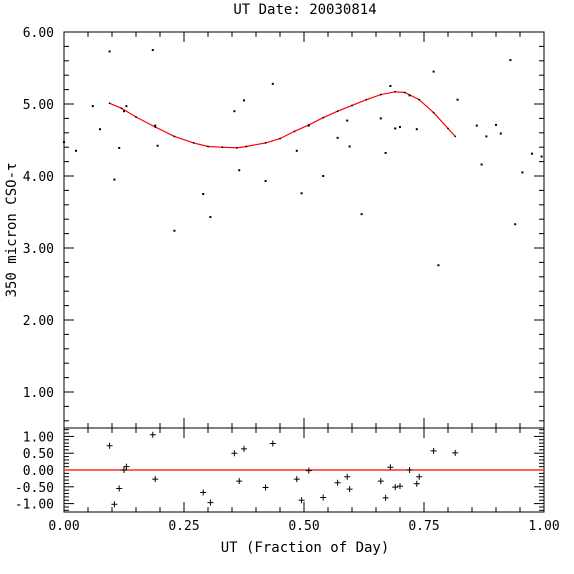 The height and width of the screenshot is (574, 574). I want to click on y-tick-label: 6.00, so click(38, 33).